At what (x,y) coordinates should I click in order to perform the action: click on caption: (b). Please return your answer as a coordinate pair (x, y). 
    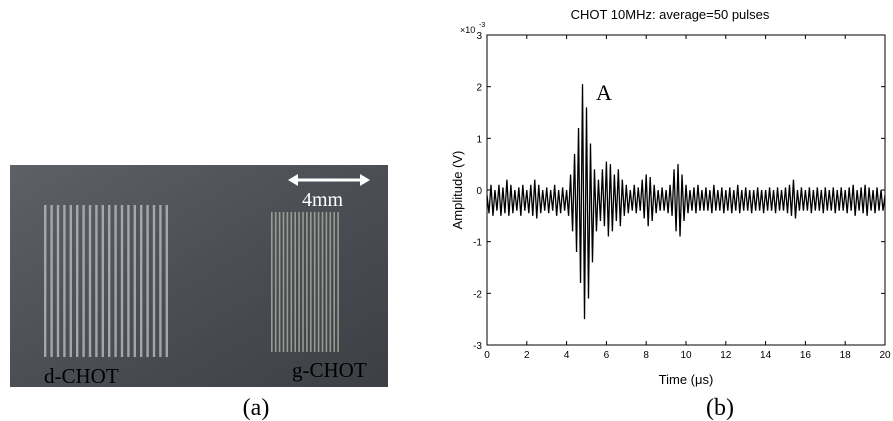
    Looking at the image, I should click on (720, 408).